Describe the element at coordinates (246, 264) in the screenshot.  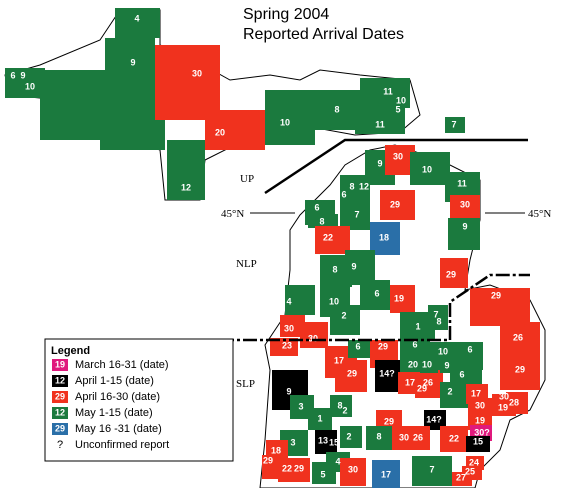
I see `region-label: NLP` at that location.